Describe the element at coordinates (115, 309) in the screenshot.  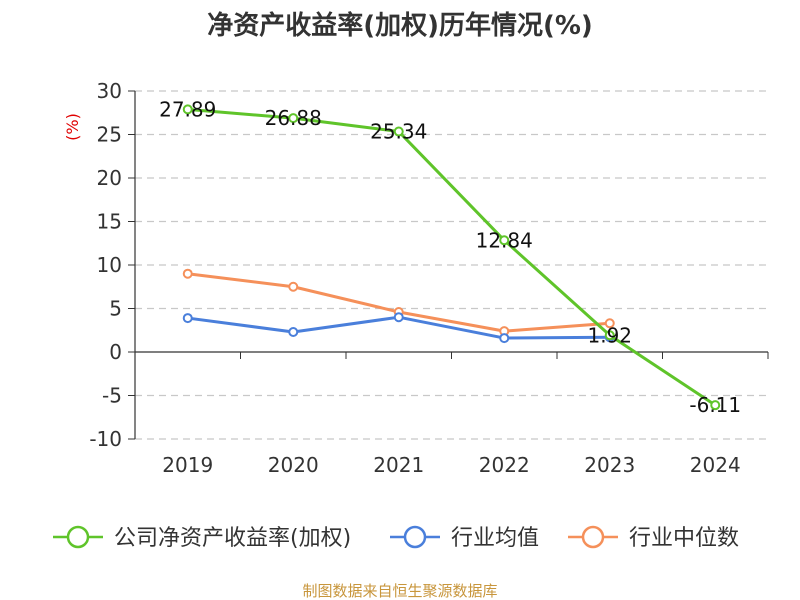
I see `y-tick-label: 5` at that location.